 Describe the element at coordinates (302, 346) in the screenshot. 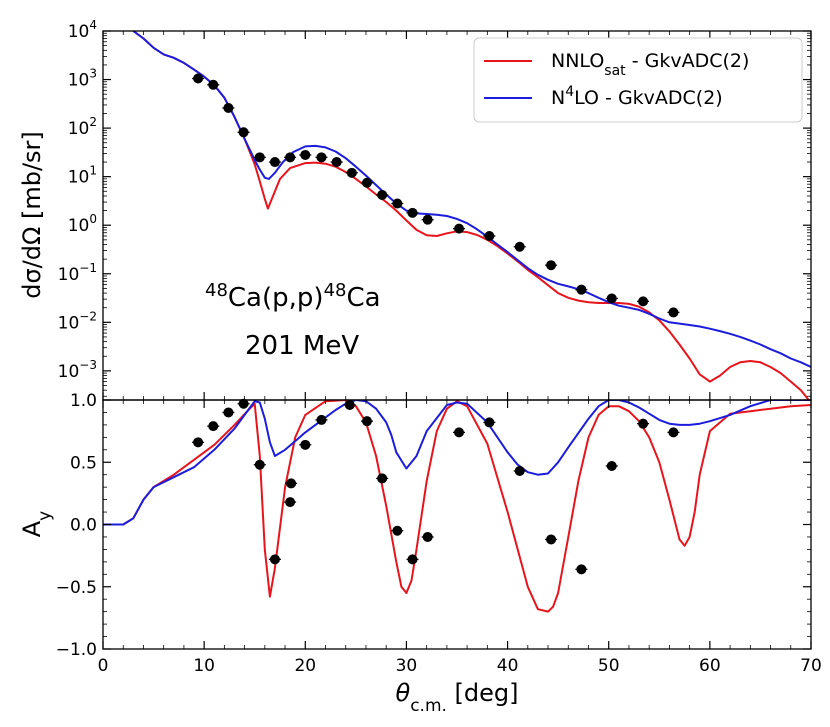

I see `energy-label: 201 MeV` at that location.